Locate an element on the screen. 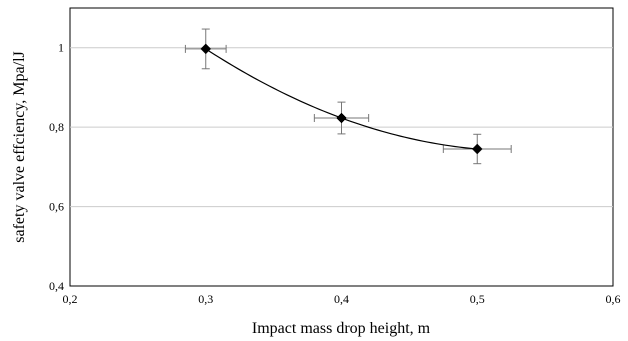 The image size is (628, 341). y-tick-label: 1 is located at coordinates (61, 48).